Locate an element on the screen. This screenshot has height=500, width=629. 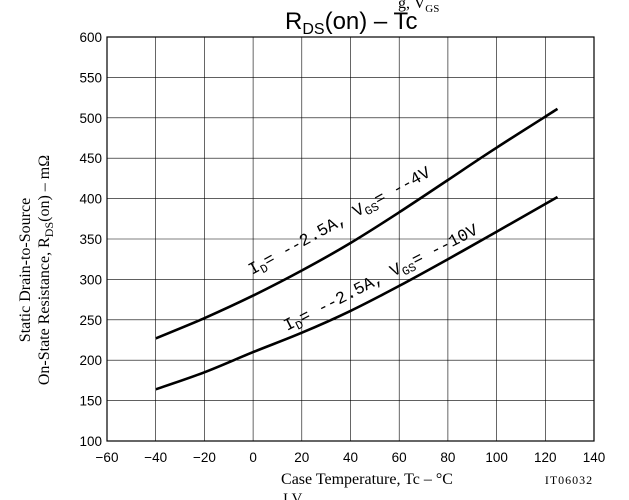
x-tick-label: 0 is located at coordinates (253, 457).